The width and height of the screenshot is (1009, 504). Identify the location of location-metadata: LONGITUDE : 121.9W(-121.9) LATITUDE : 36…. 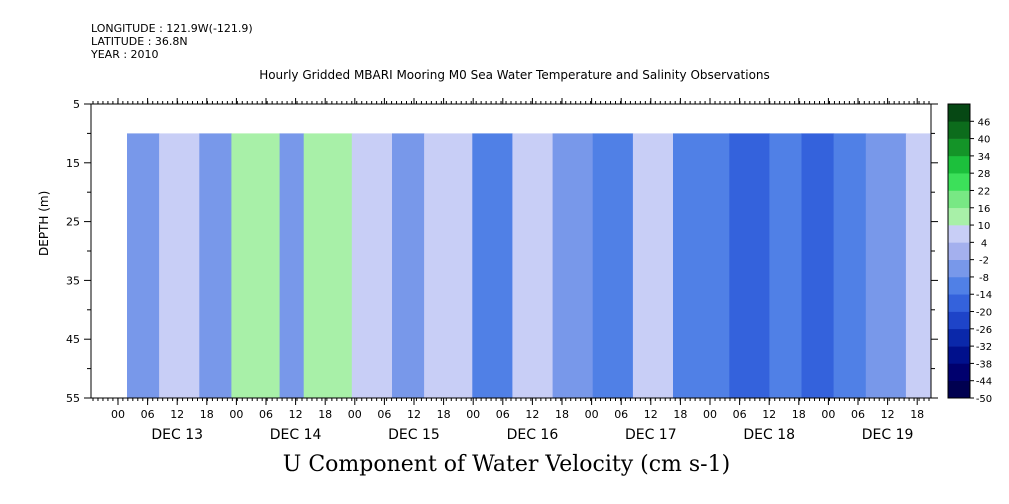
(172, 41).